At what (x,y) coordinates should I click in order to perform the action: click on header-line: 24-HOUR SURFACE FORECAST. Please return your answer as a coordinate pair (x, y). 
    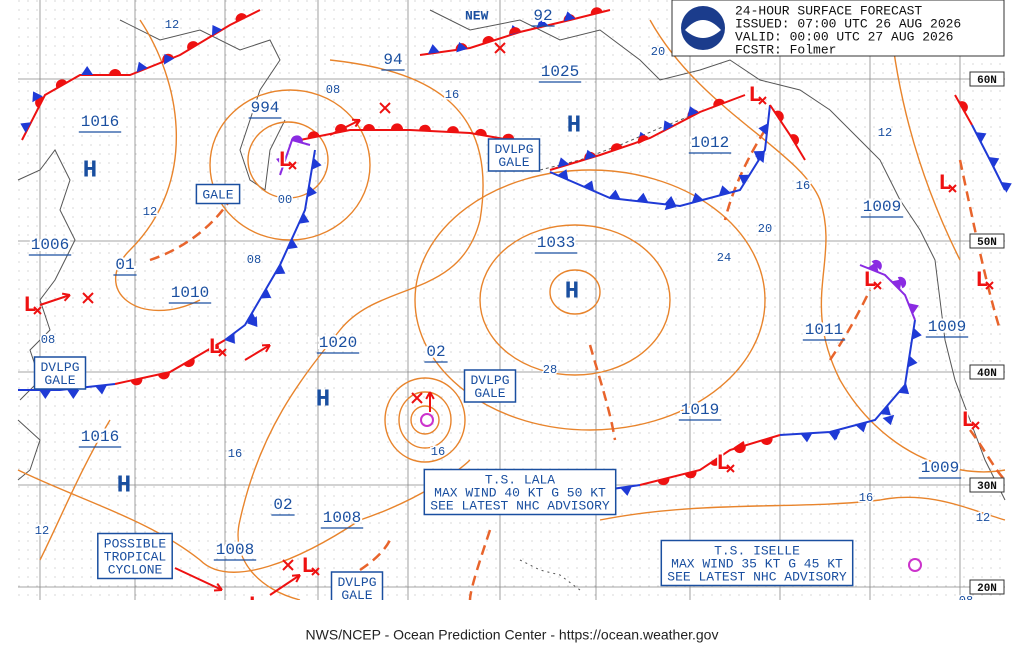
    Looking at the image, I should click on (828, 10).